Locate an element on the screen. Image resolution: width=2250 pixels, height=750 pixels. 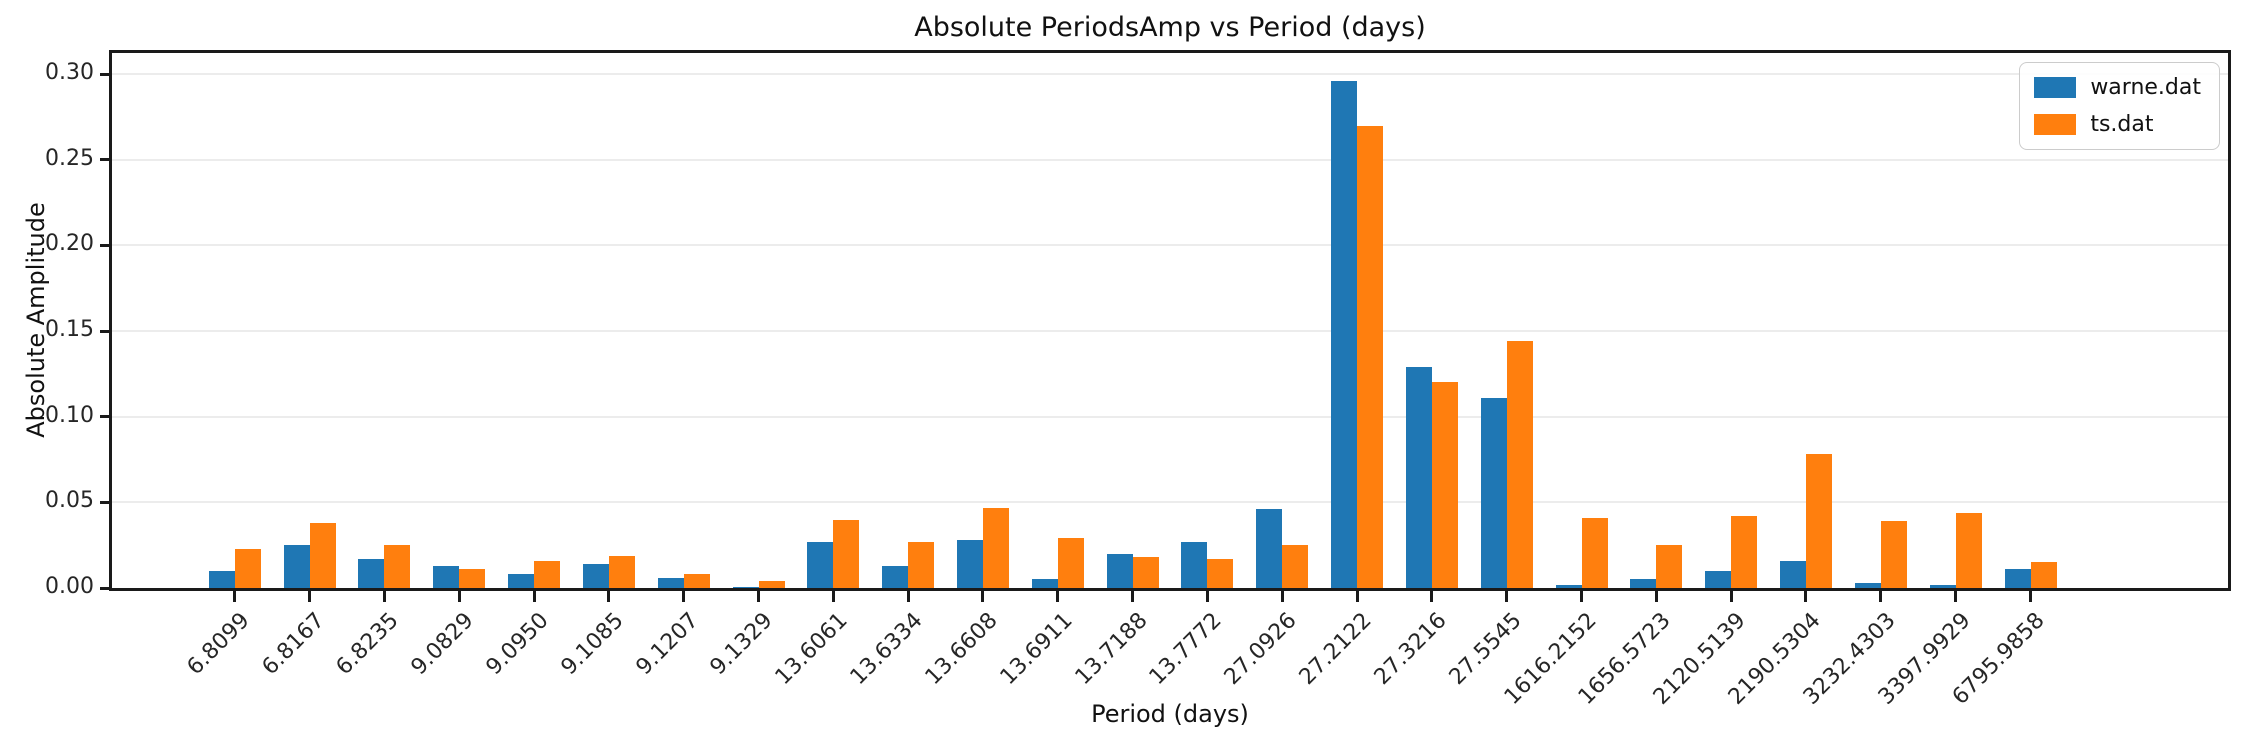
x-tick-label-text: 13.6061 is located at coordinates (811, 649).